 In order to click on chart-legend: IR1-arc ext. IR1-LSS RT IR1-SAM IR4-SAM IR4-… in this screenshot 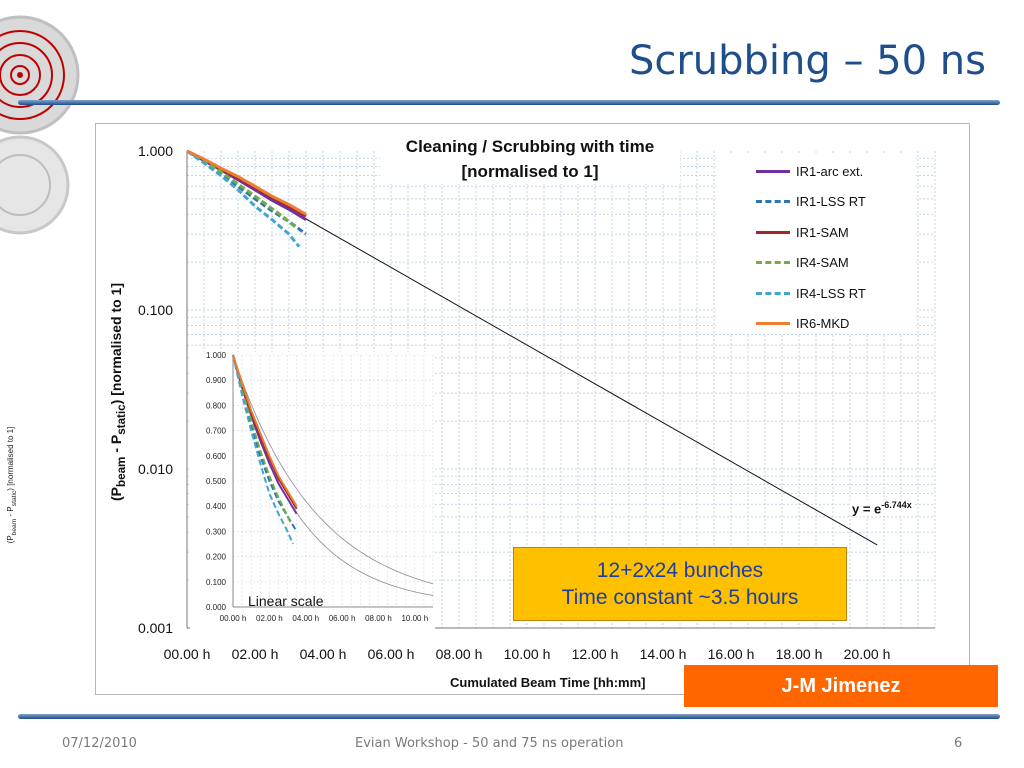, I will do `click(816, 243)`.